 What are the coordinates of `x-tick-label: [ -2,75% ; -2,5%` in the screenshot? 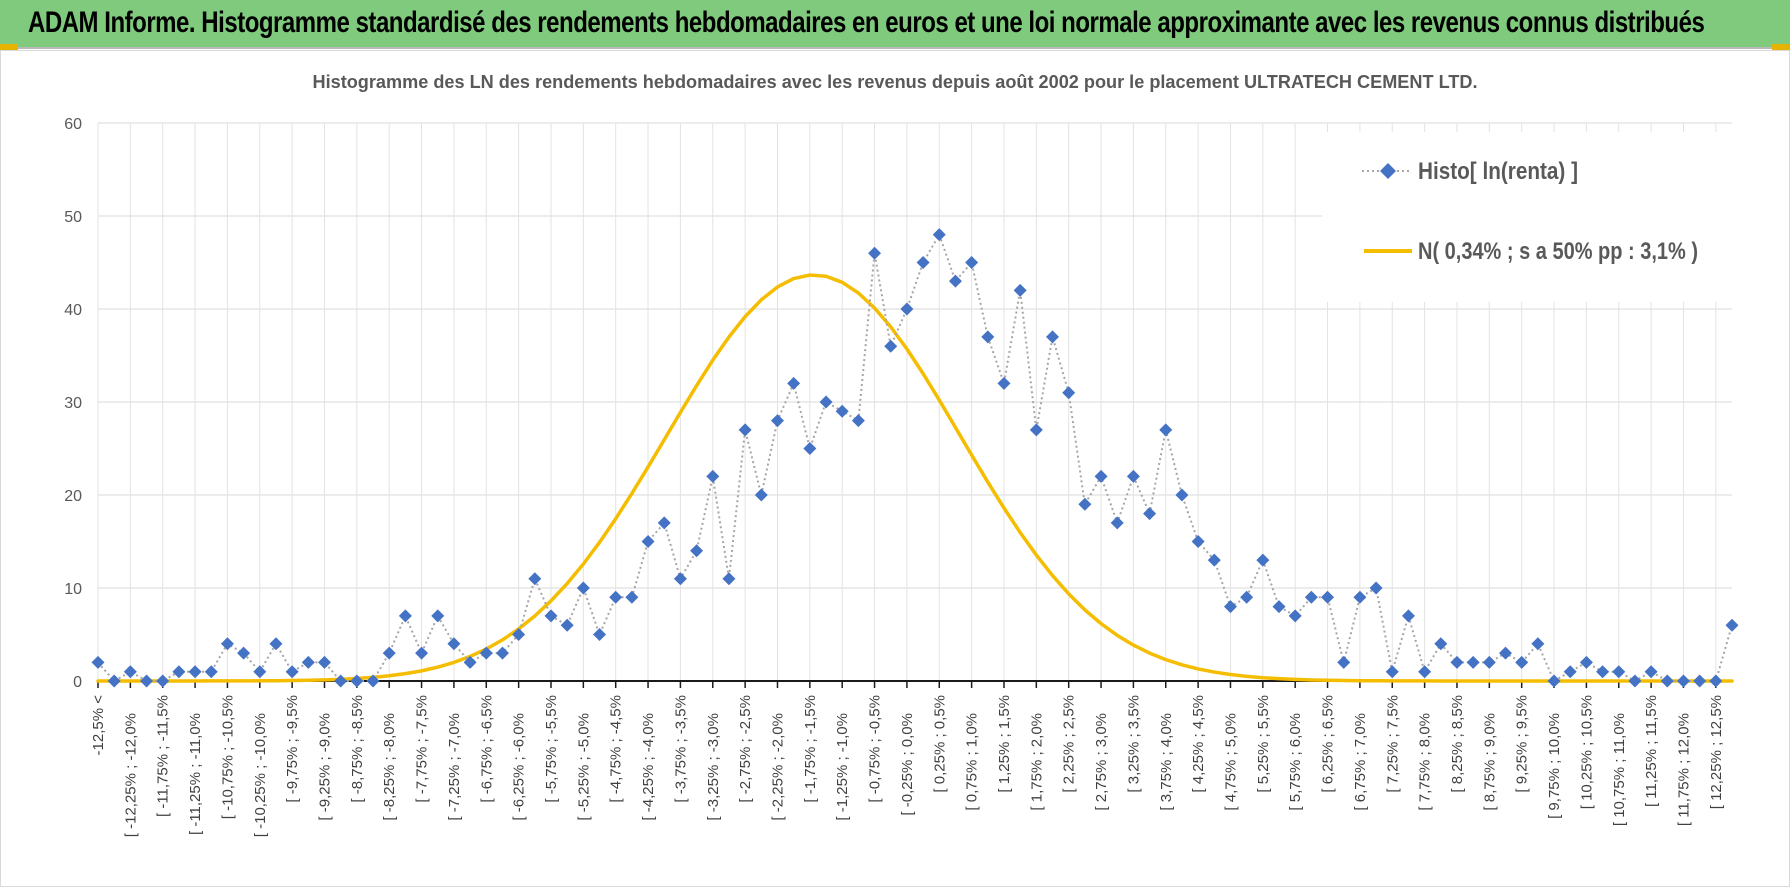 It's located at (745, 749).